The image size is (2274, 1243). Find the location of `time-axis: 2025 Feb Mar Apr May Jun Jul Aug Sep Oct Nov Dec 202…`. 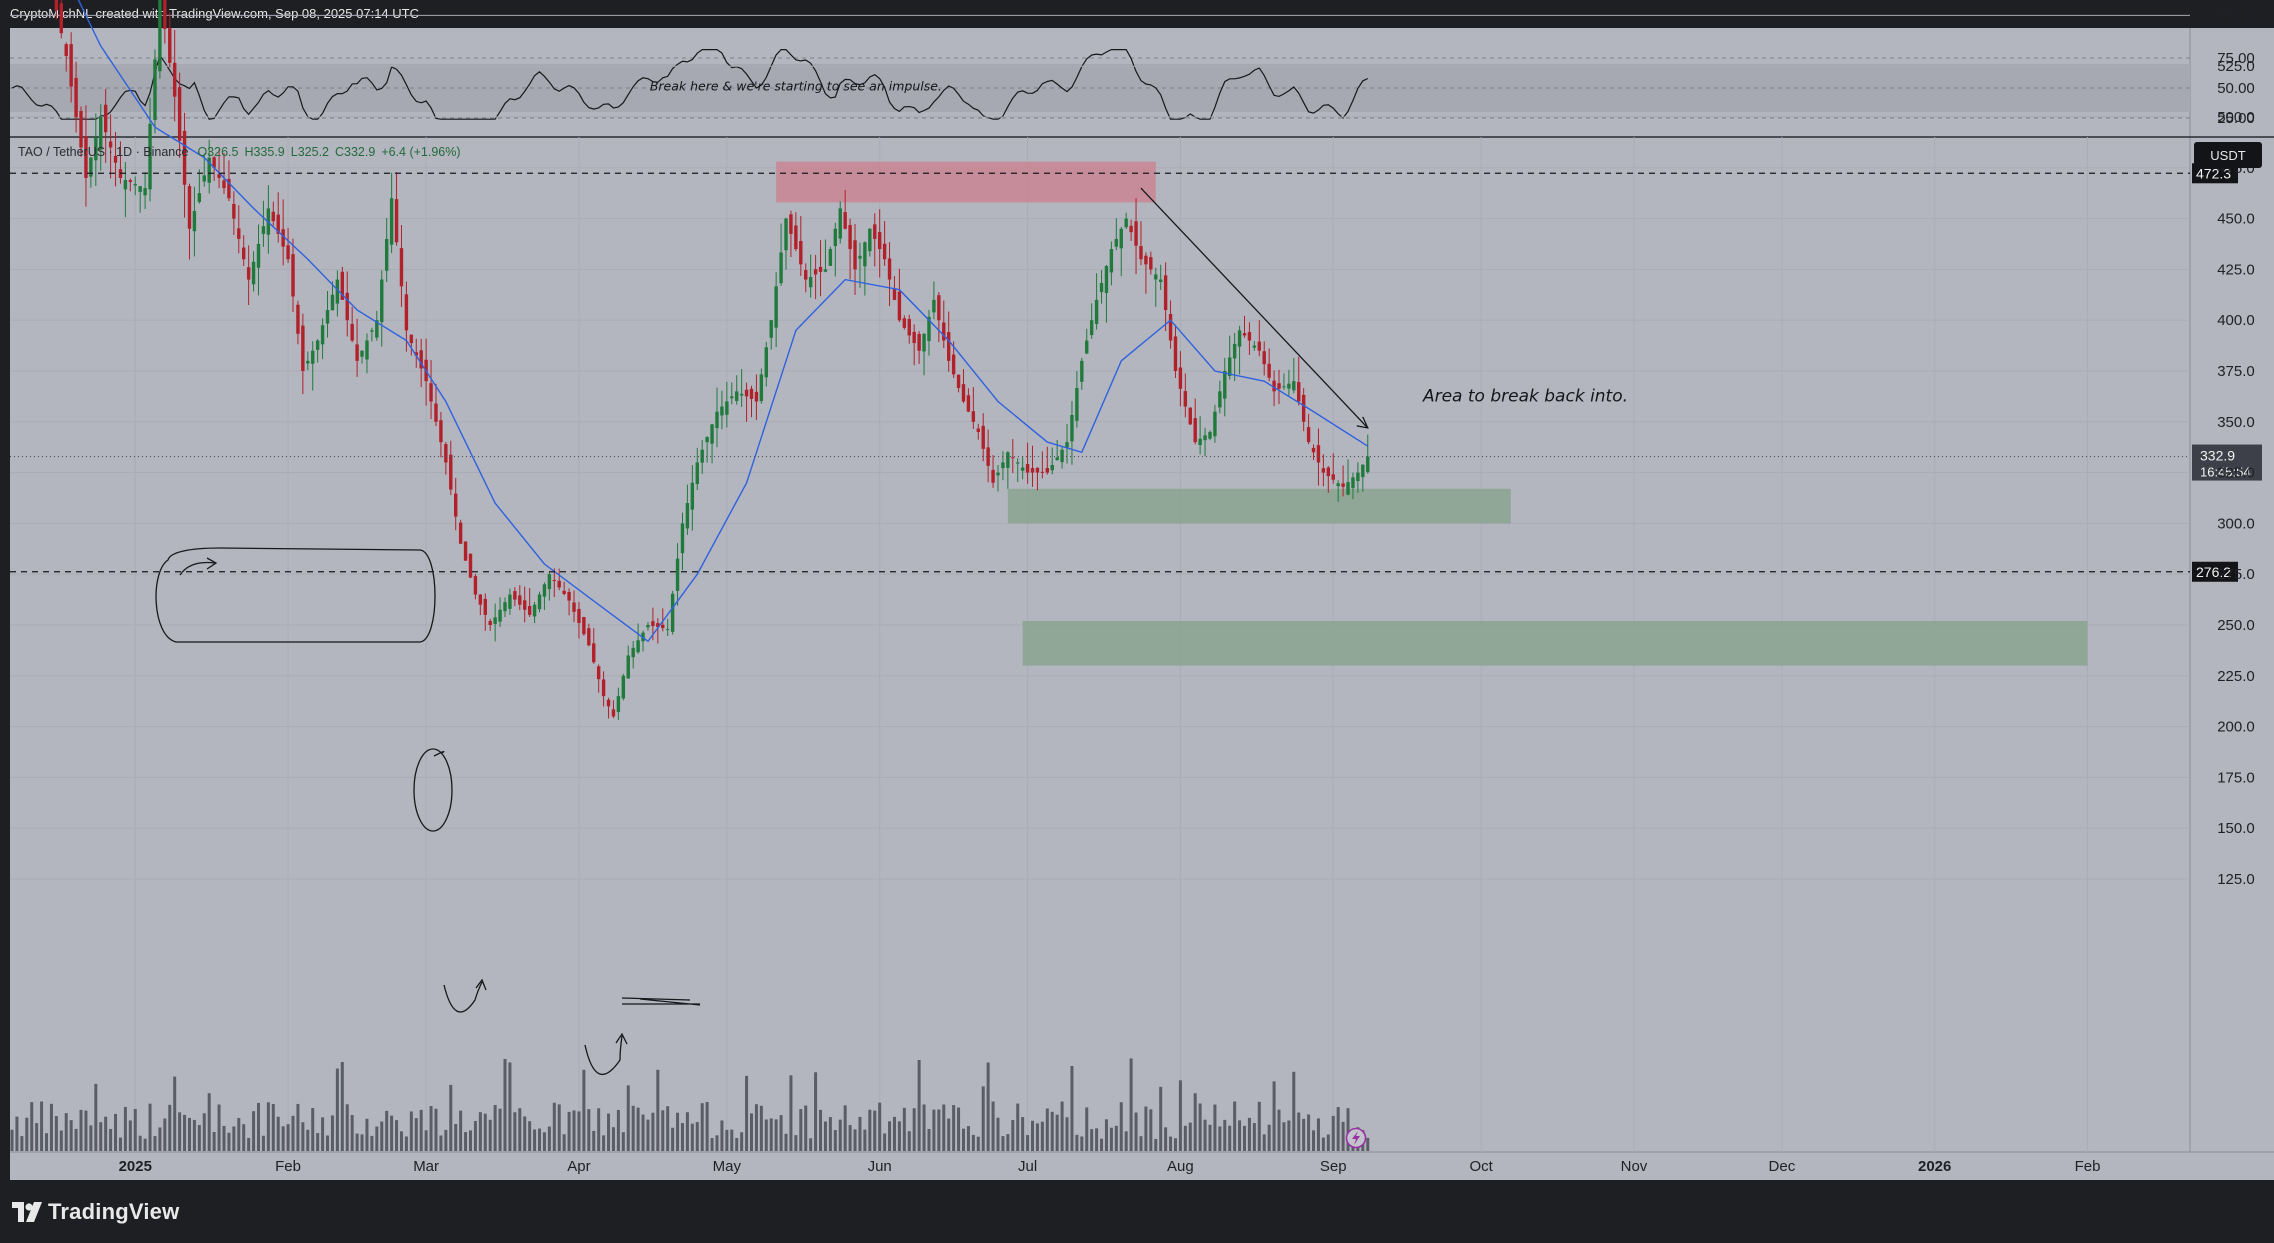

time-axis: 2025 Feb Mar Apr May Jun Jul Aug Sep Oct Nov Dec 202… is located at coordinates (1110, 1166).